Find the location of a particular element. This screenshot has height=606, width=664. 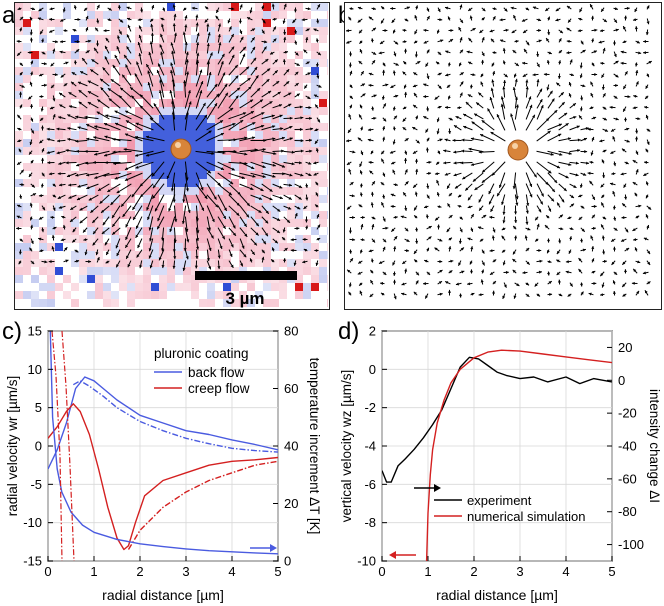

chart-d-x-tick-label: 2 is located at coordinates (473, 571).